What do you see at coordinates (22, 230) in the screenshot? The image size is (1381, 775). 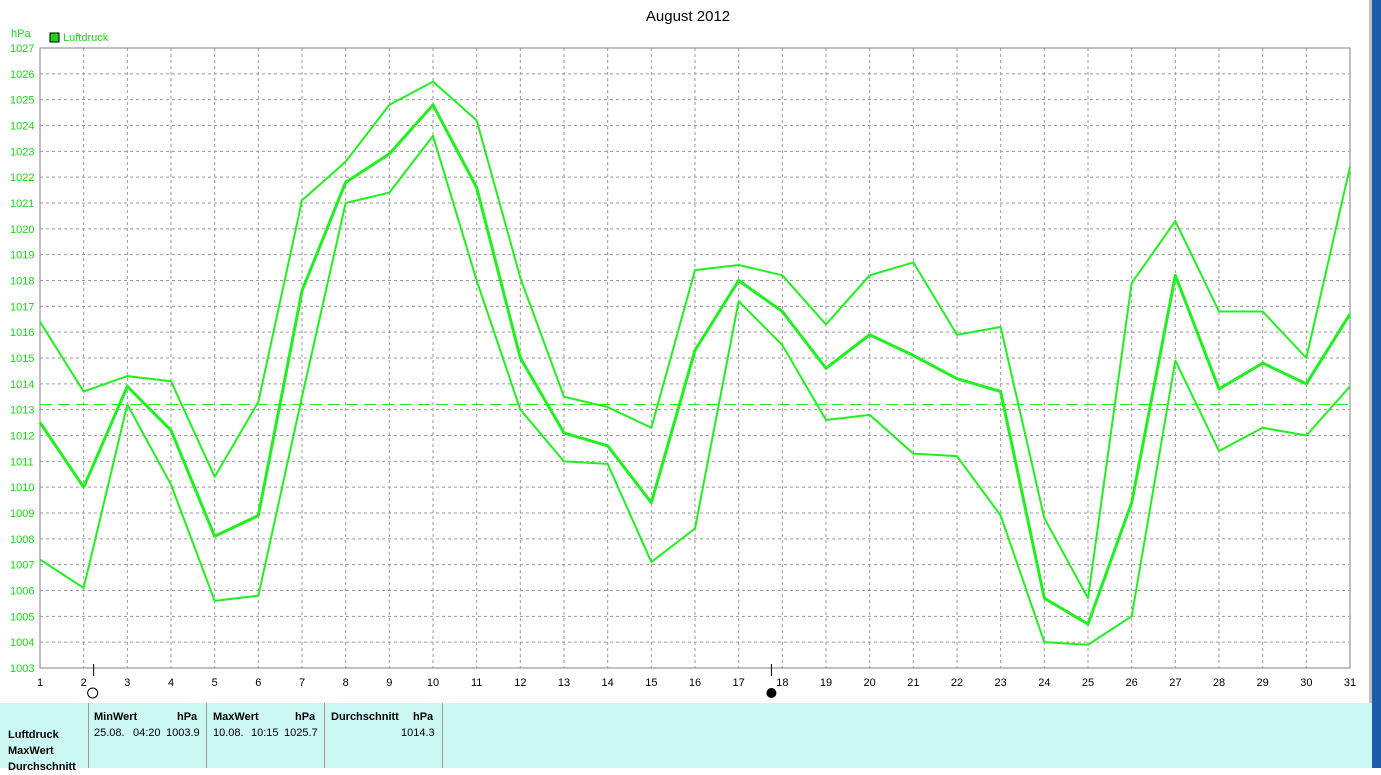 I see `y-tick-label: 1020` at bounding box center [22, 230].